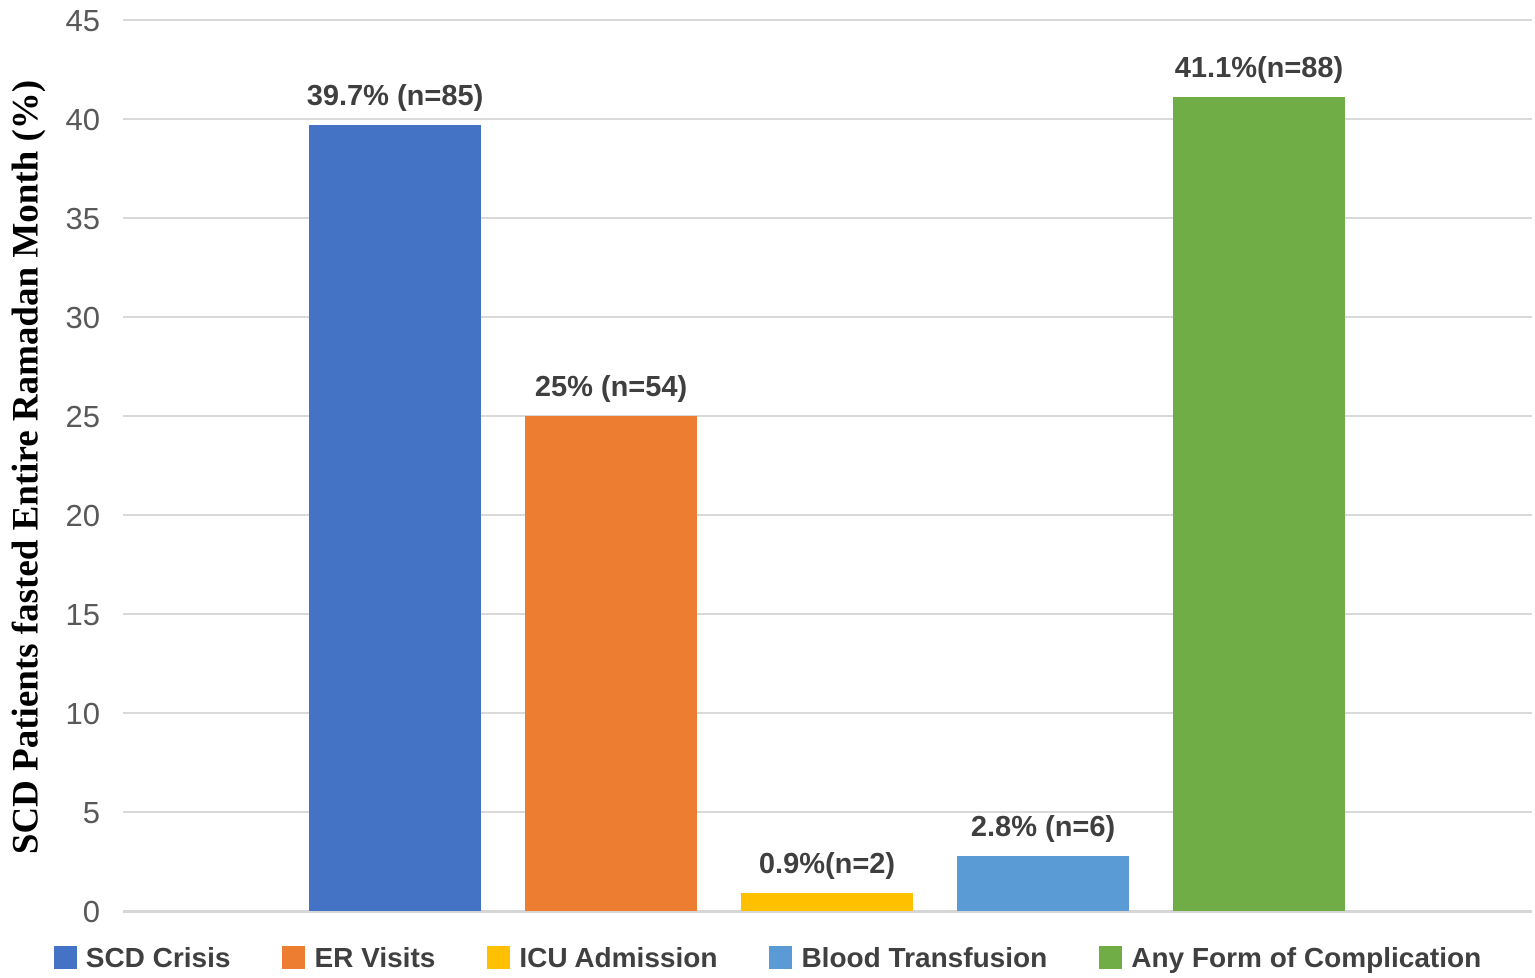  I want to click on x-axis-line, so click(827, 911).